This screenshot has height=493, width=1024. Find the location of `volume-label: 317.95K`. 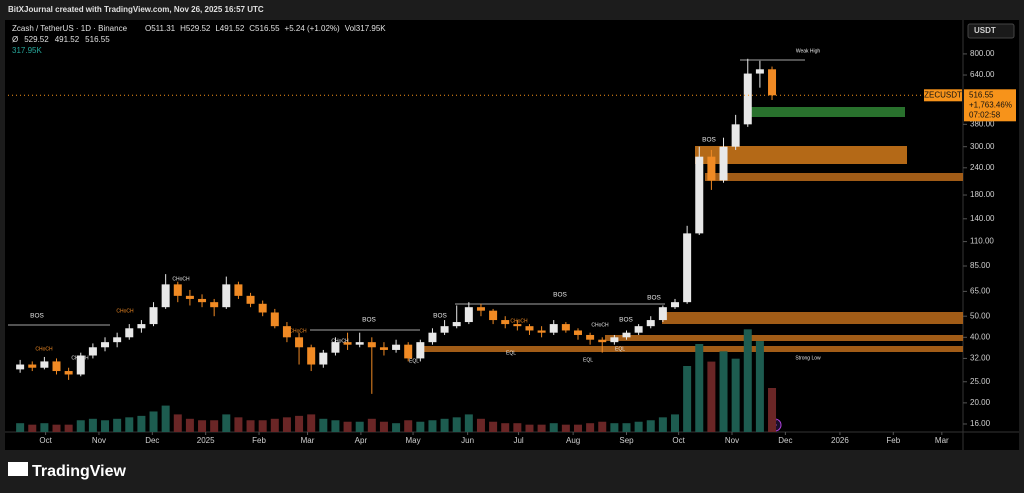

volume-label: 317.95K is located at coordinates (27, 50).